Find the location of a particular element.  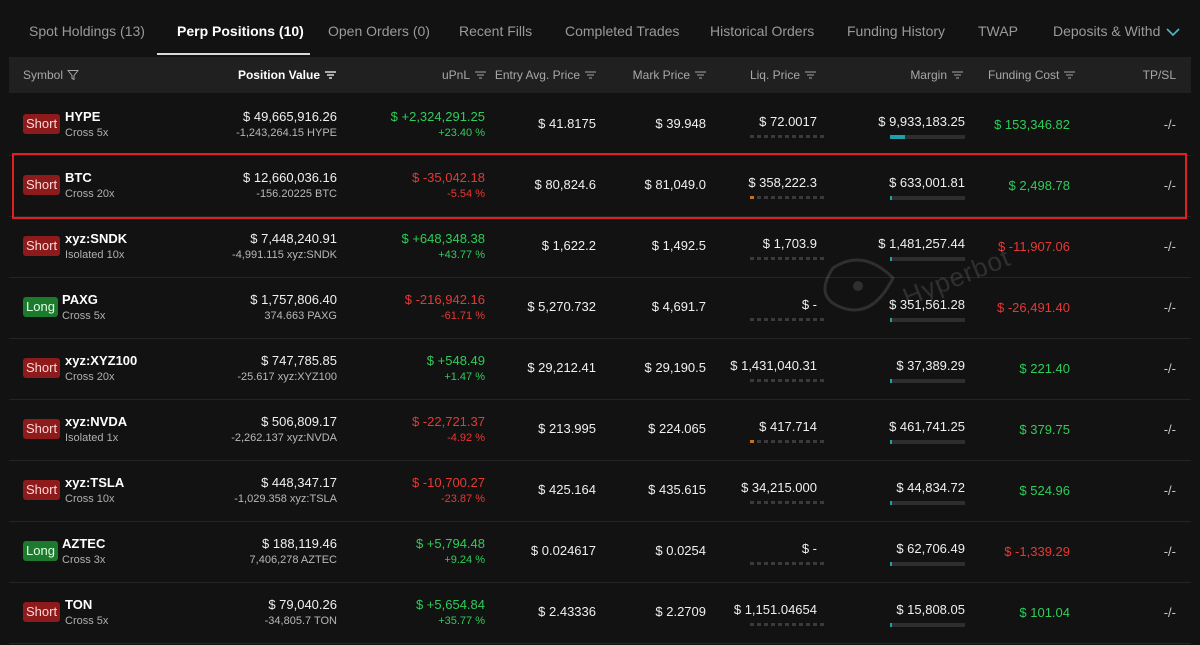

margin-value: $ 15,808.05 is located at coordinates (930, 609).